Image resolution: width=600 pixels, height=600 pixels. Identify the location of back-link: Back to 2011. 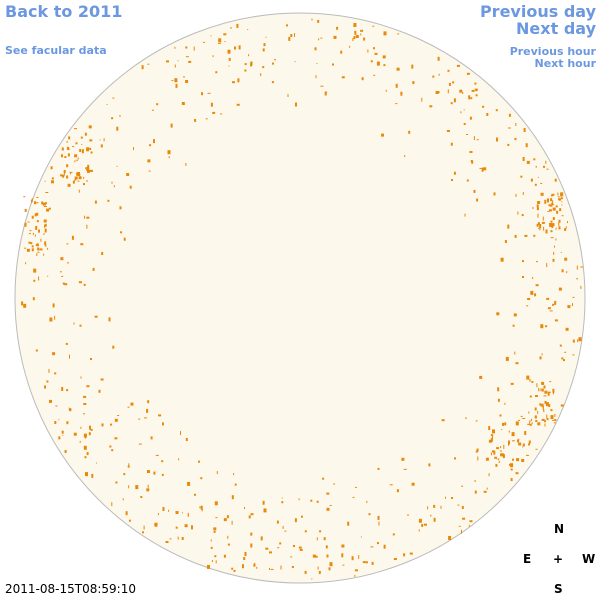
(64, 11).